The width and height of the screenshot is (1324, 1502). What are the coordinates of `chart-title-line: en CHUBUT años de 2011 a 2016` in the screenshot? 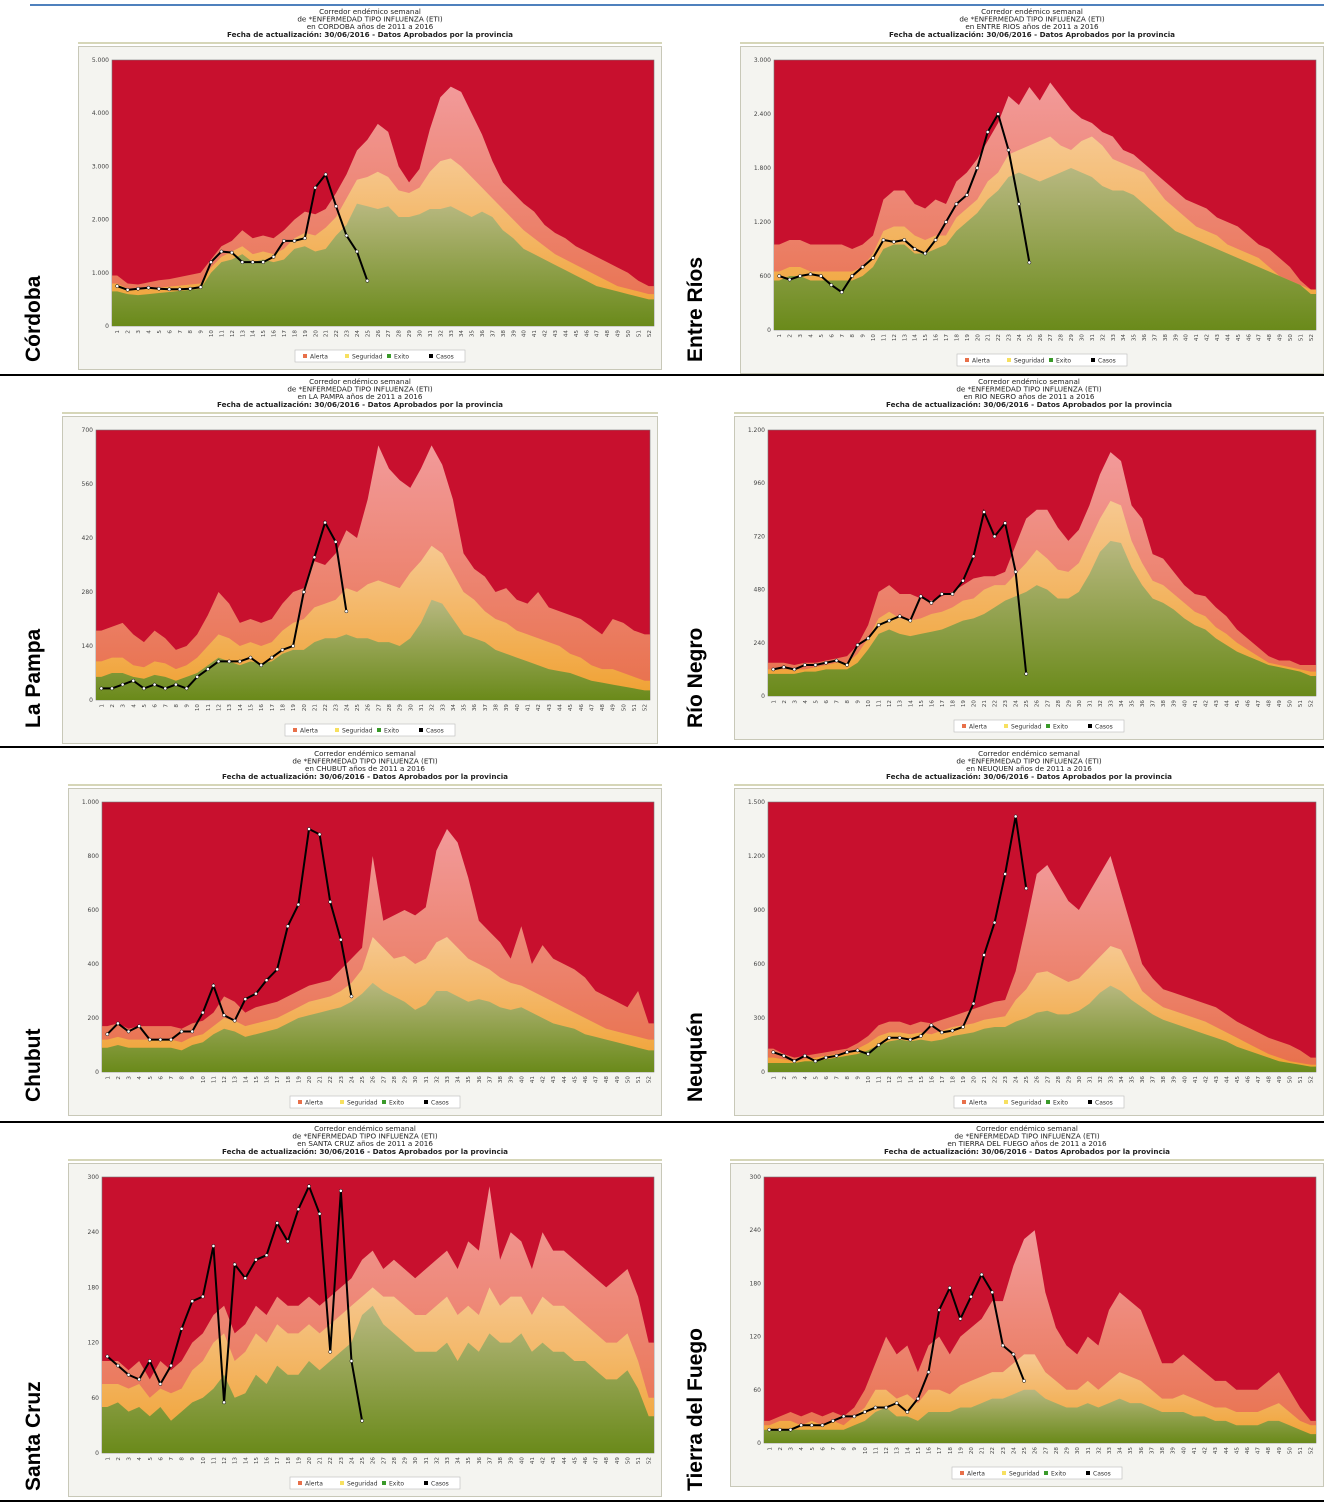 It's located at (365, 768).